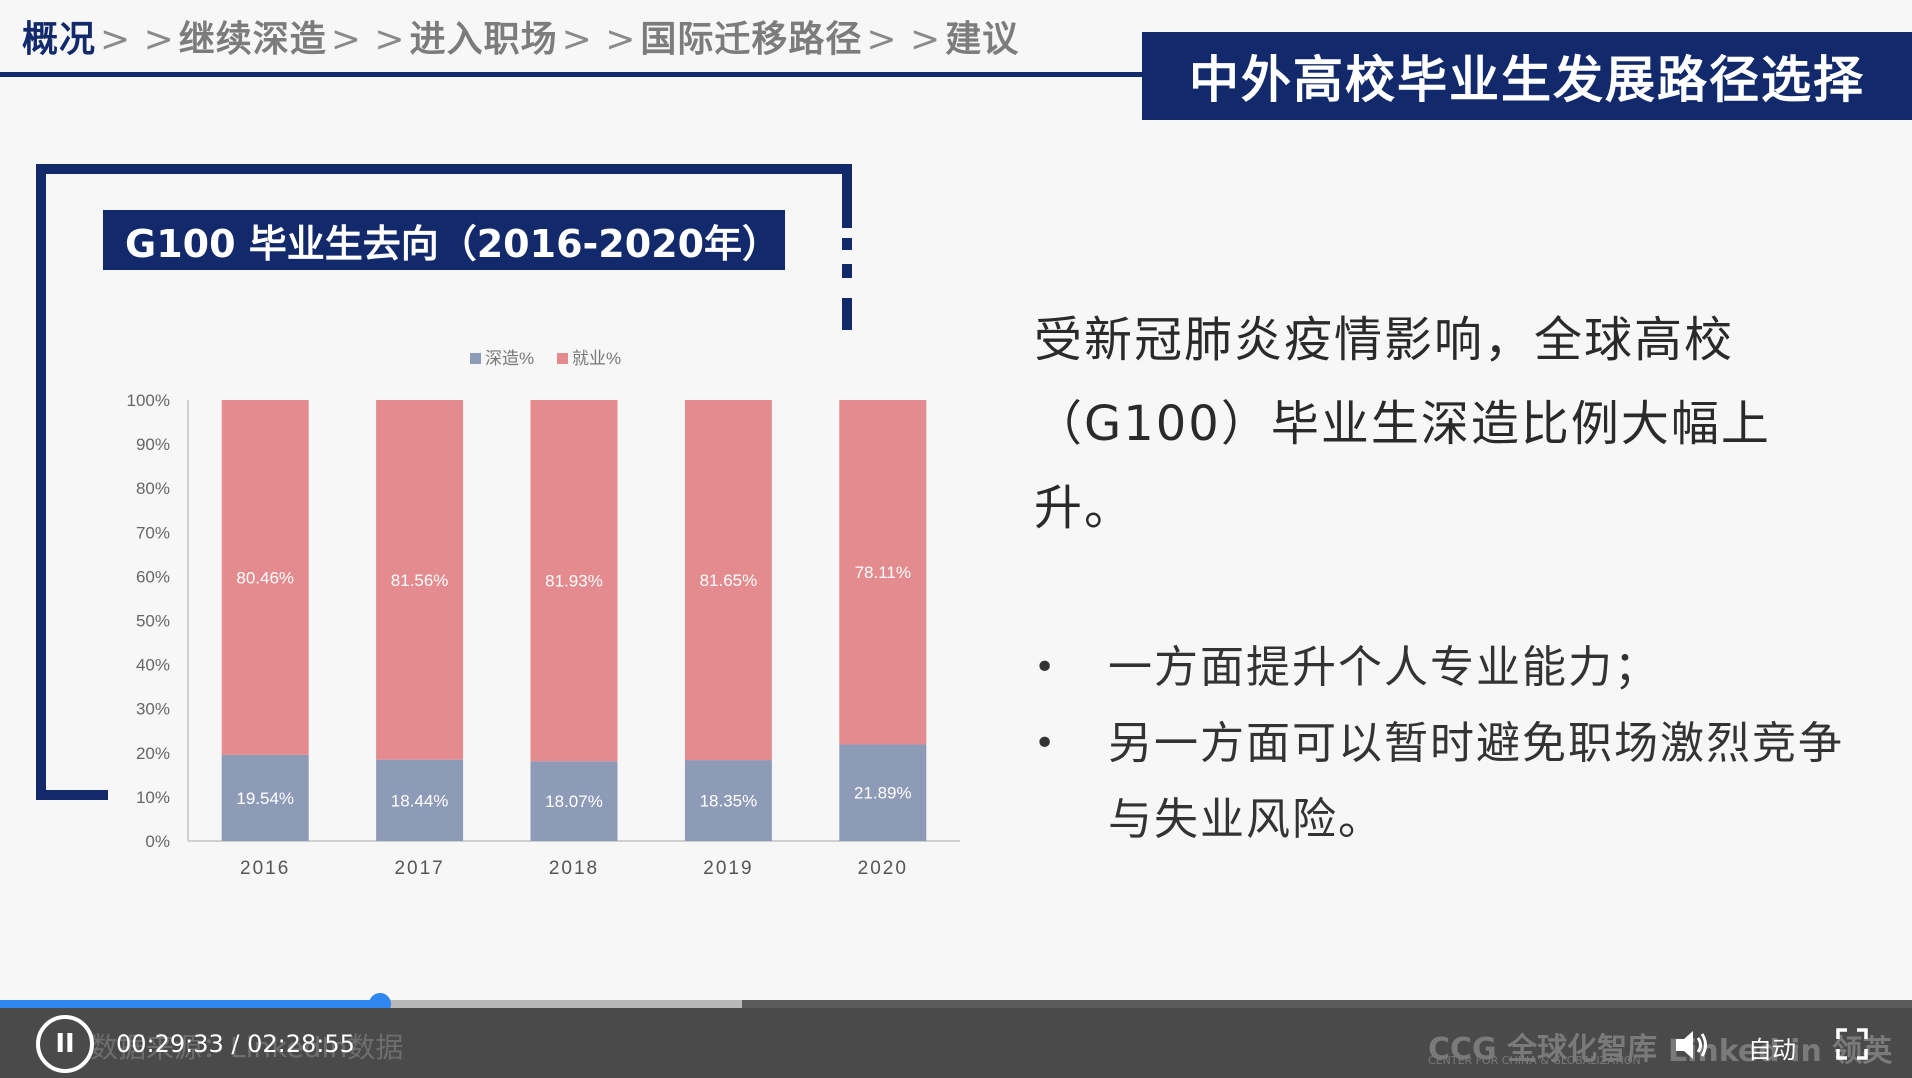 The width and height of the screenshot is (1912, 1078). I want to click on y-tick-label: 20%, so click(153, 753).